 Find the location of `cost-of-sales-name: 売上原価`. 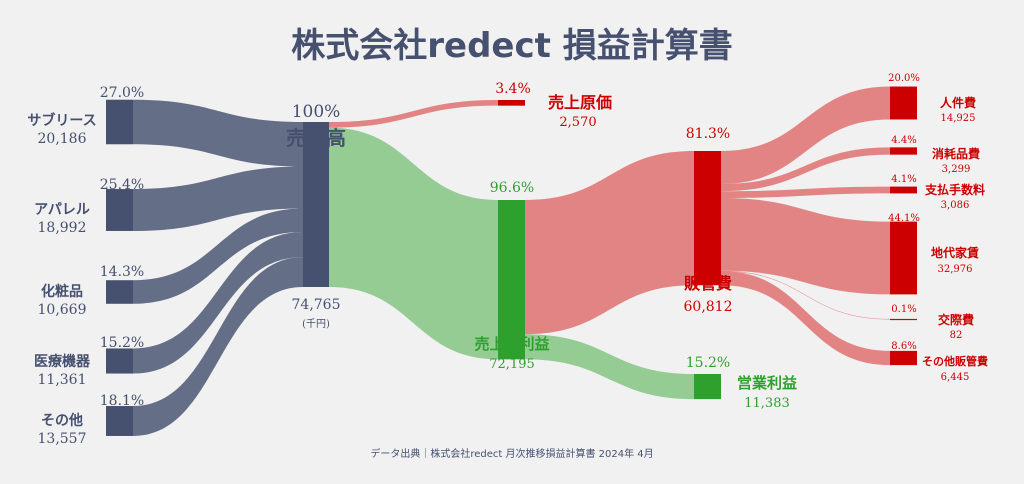

cost-of-sales-name: 売上原価 is located at coordinates (580, 102).